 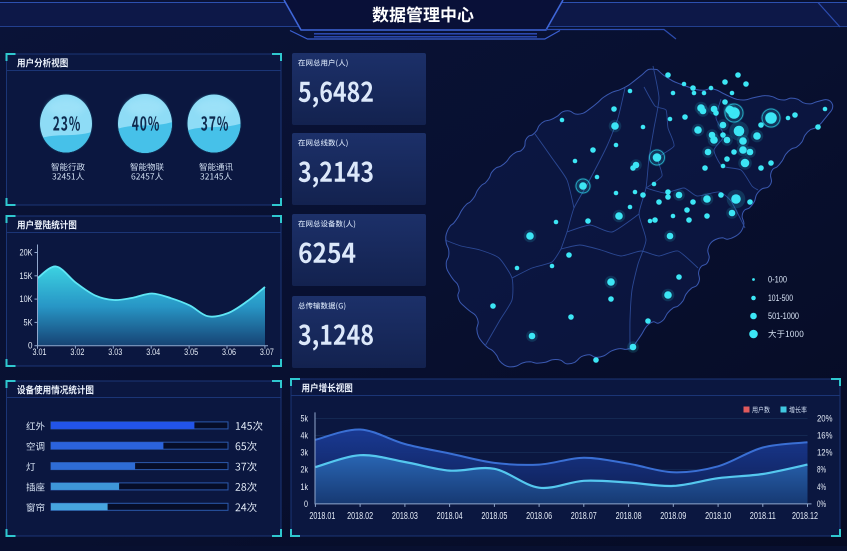 I want to click on svg-text: 10K, so click(x=27, y=299).